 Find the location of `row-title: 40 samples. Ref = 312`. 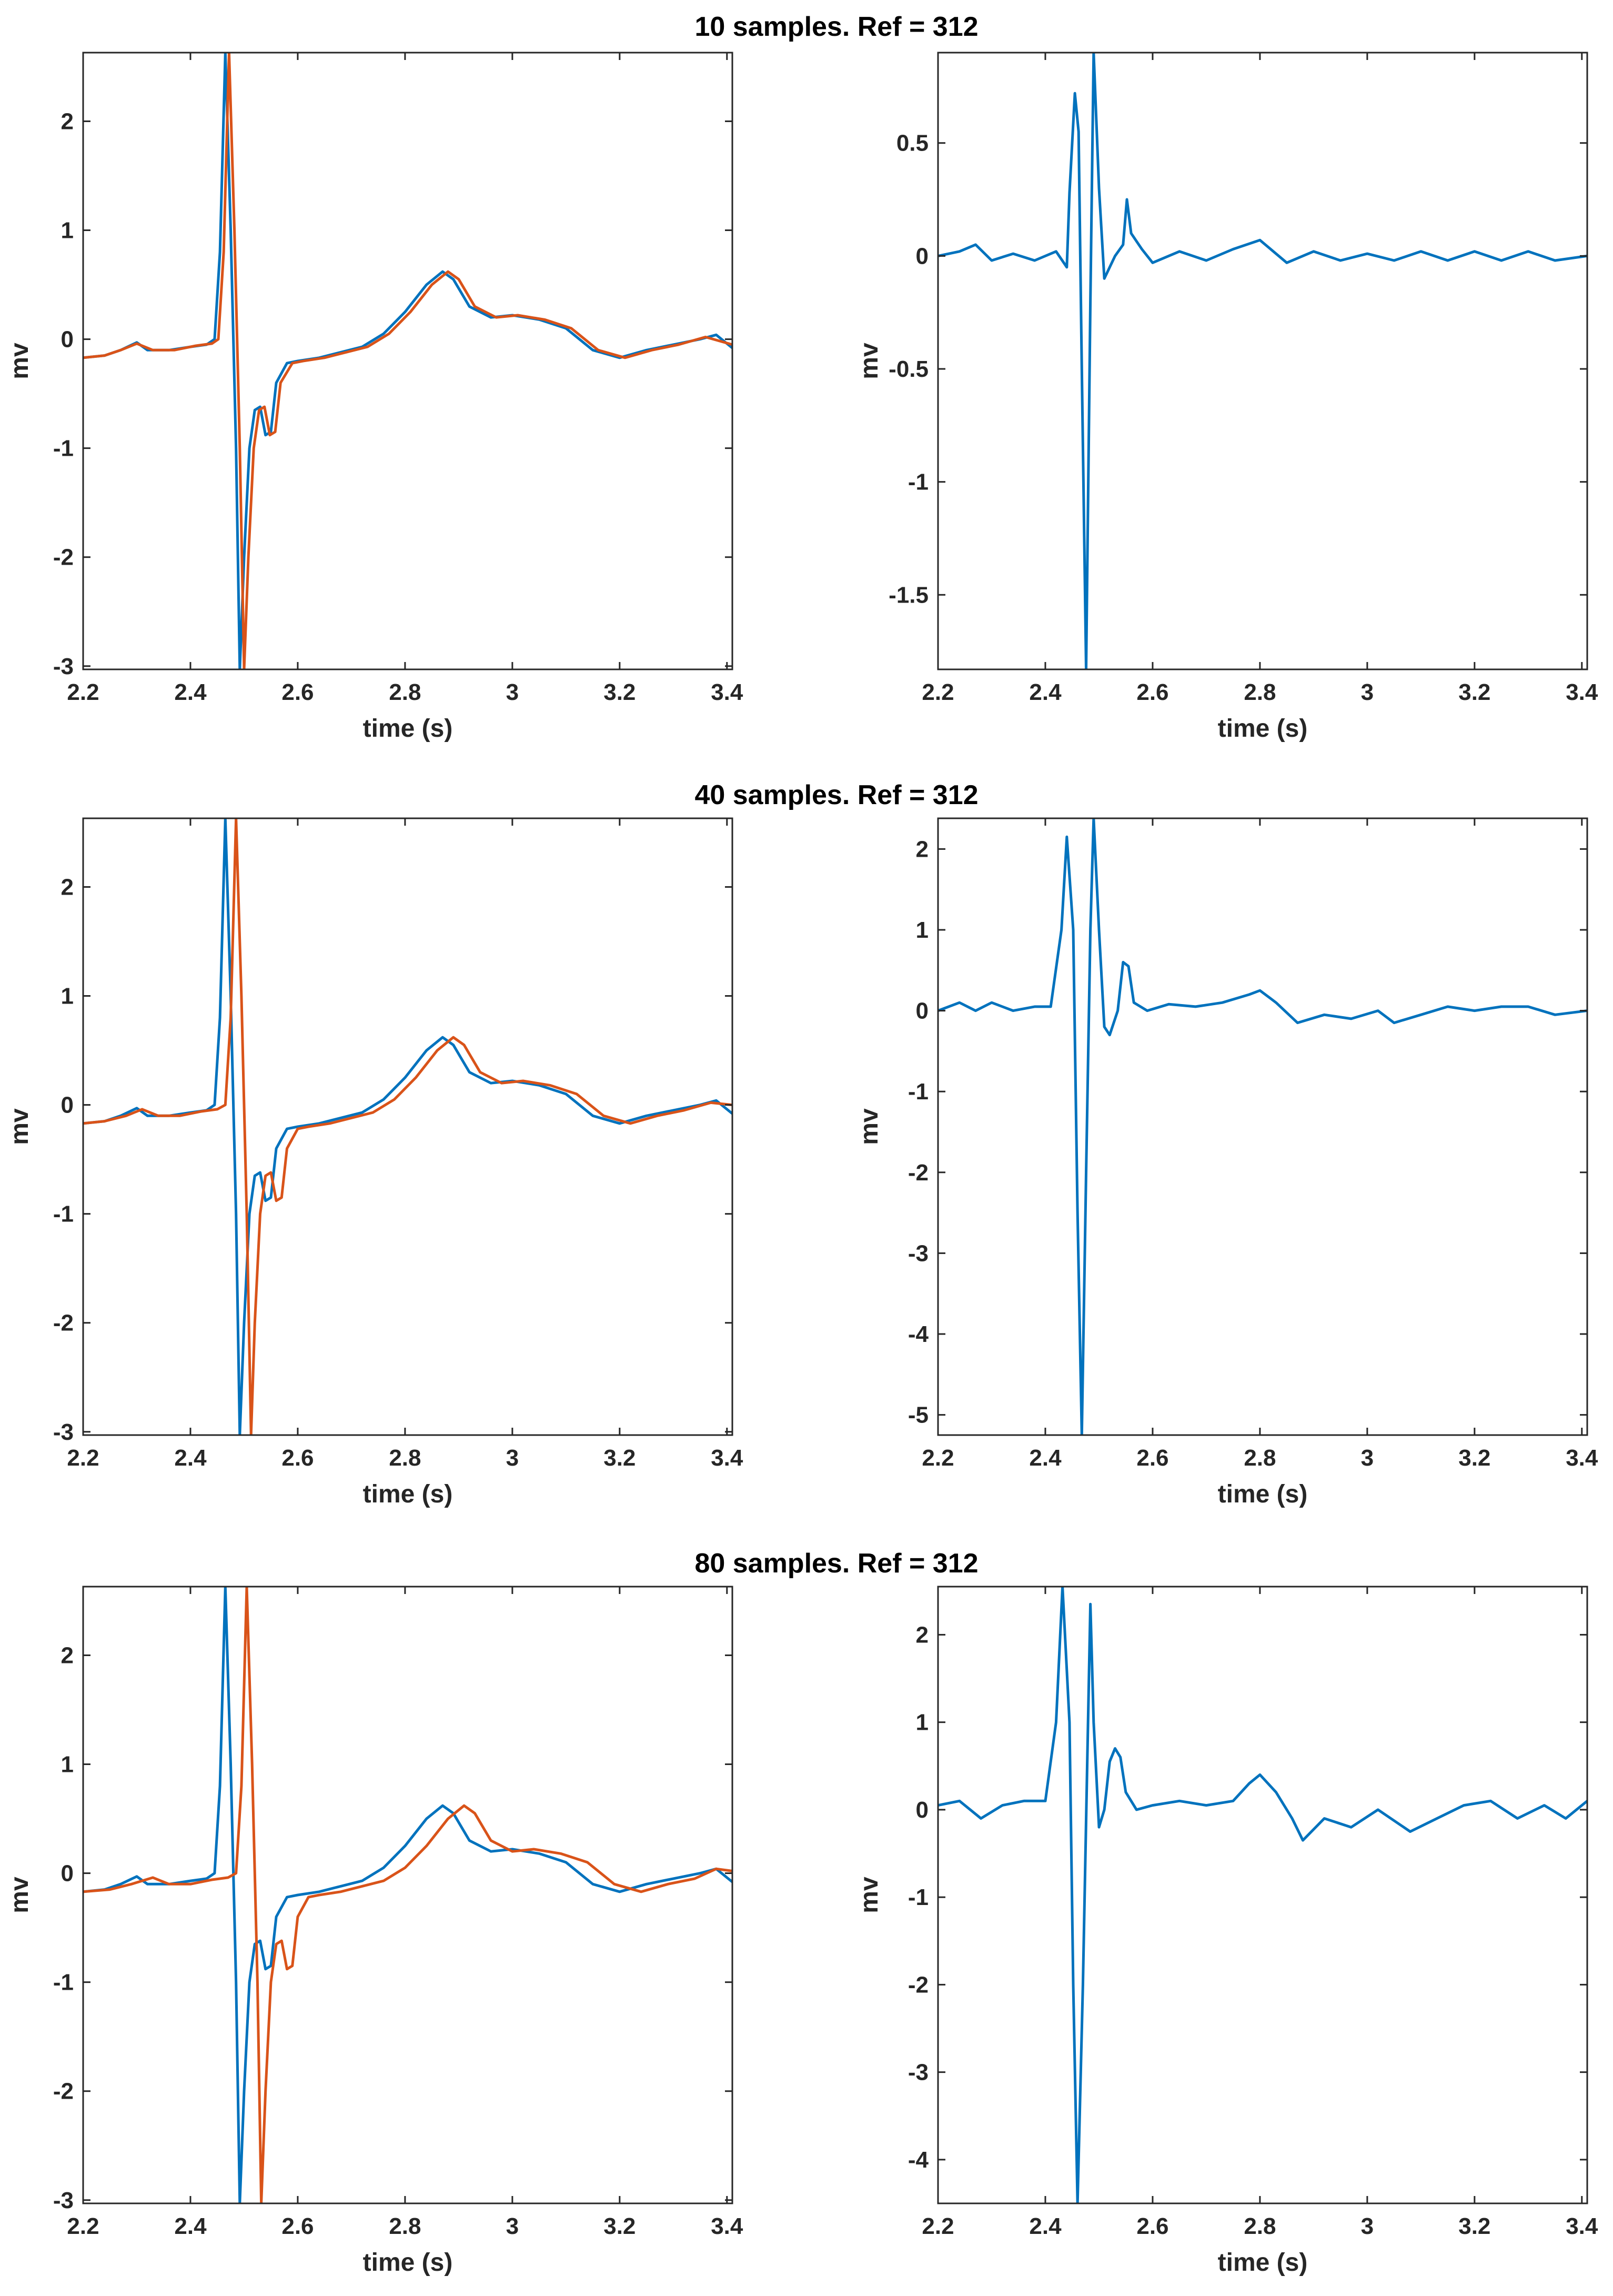

row-title: 40 samples. Ref = 312 is located at coordinates (836, 795).